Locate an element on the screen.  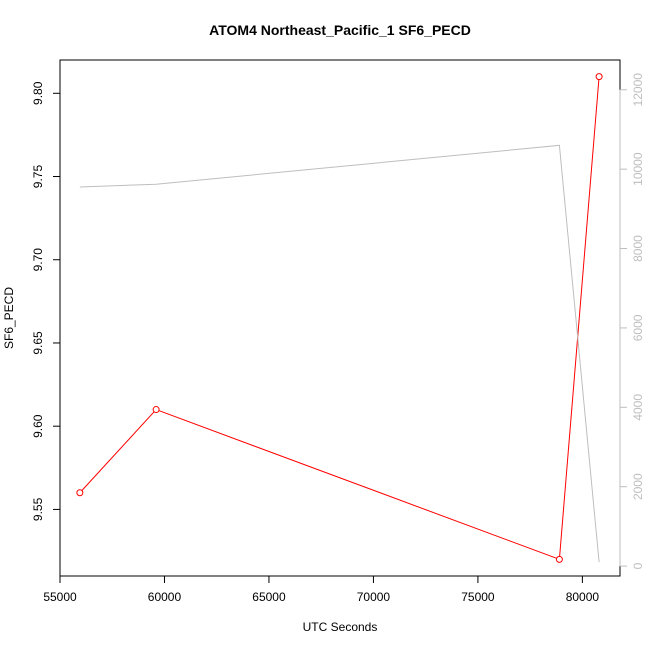
x-tick-label: 75000 is located at coordinates (478, 597).